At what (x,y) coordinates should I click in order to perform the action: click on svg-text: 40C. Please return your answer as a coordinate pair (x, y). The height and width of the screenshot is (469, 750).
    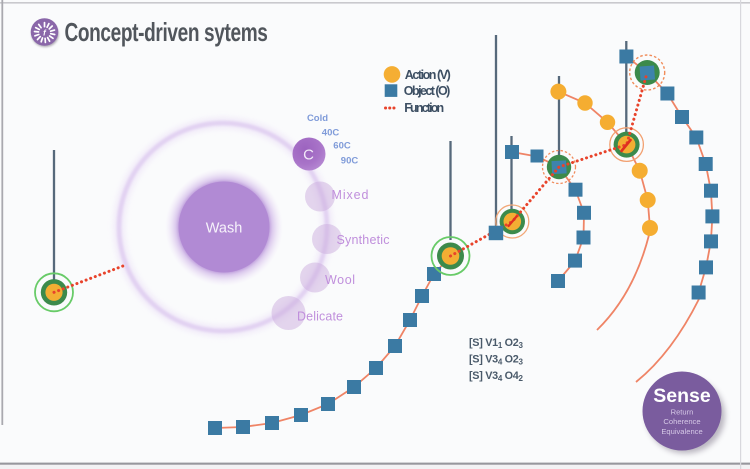
    Looking at the image, I should click on (331, 133).